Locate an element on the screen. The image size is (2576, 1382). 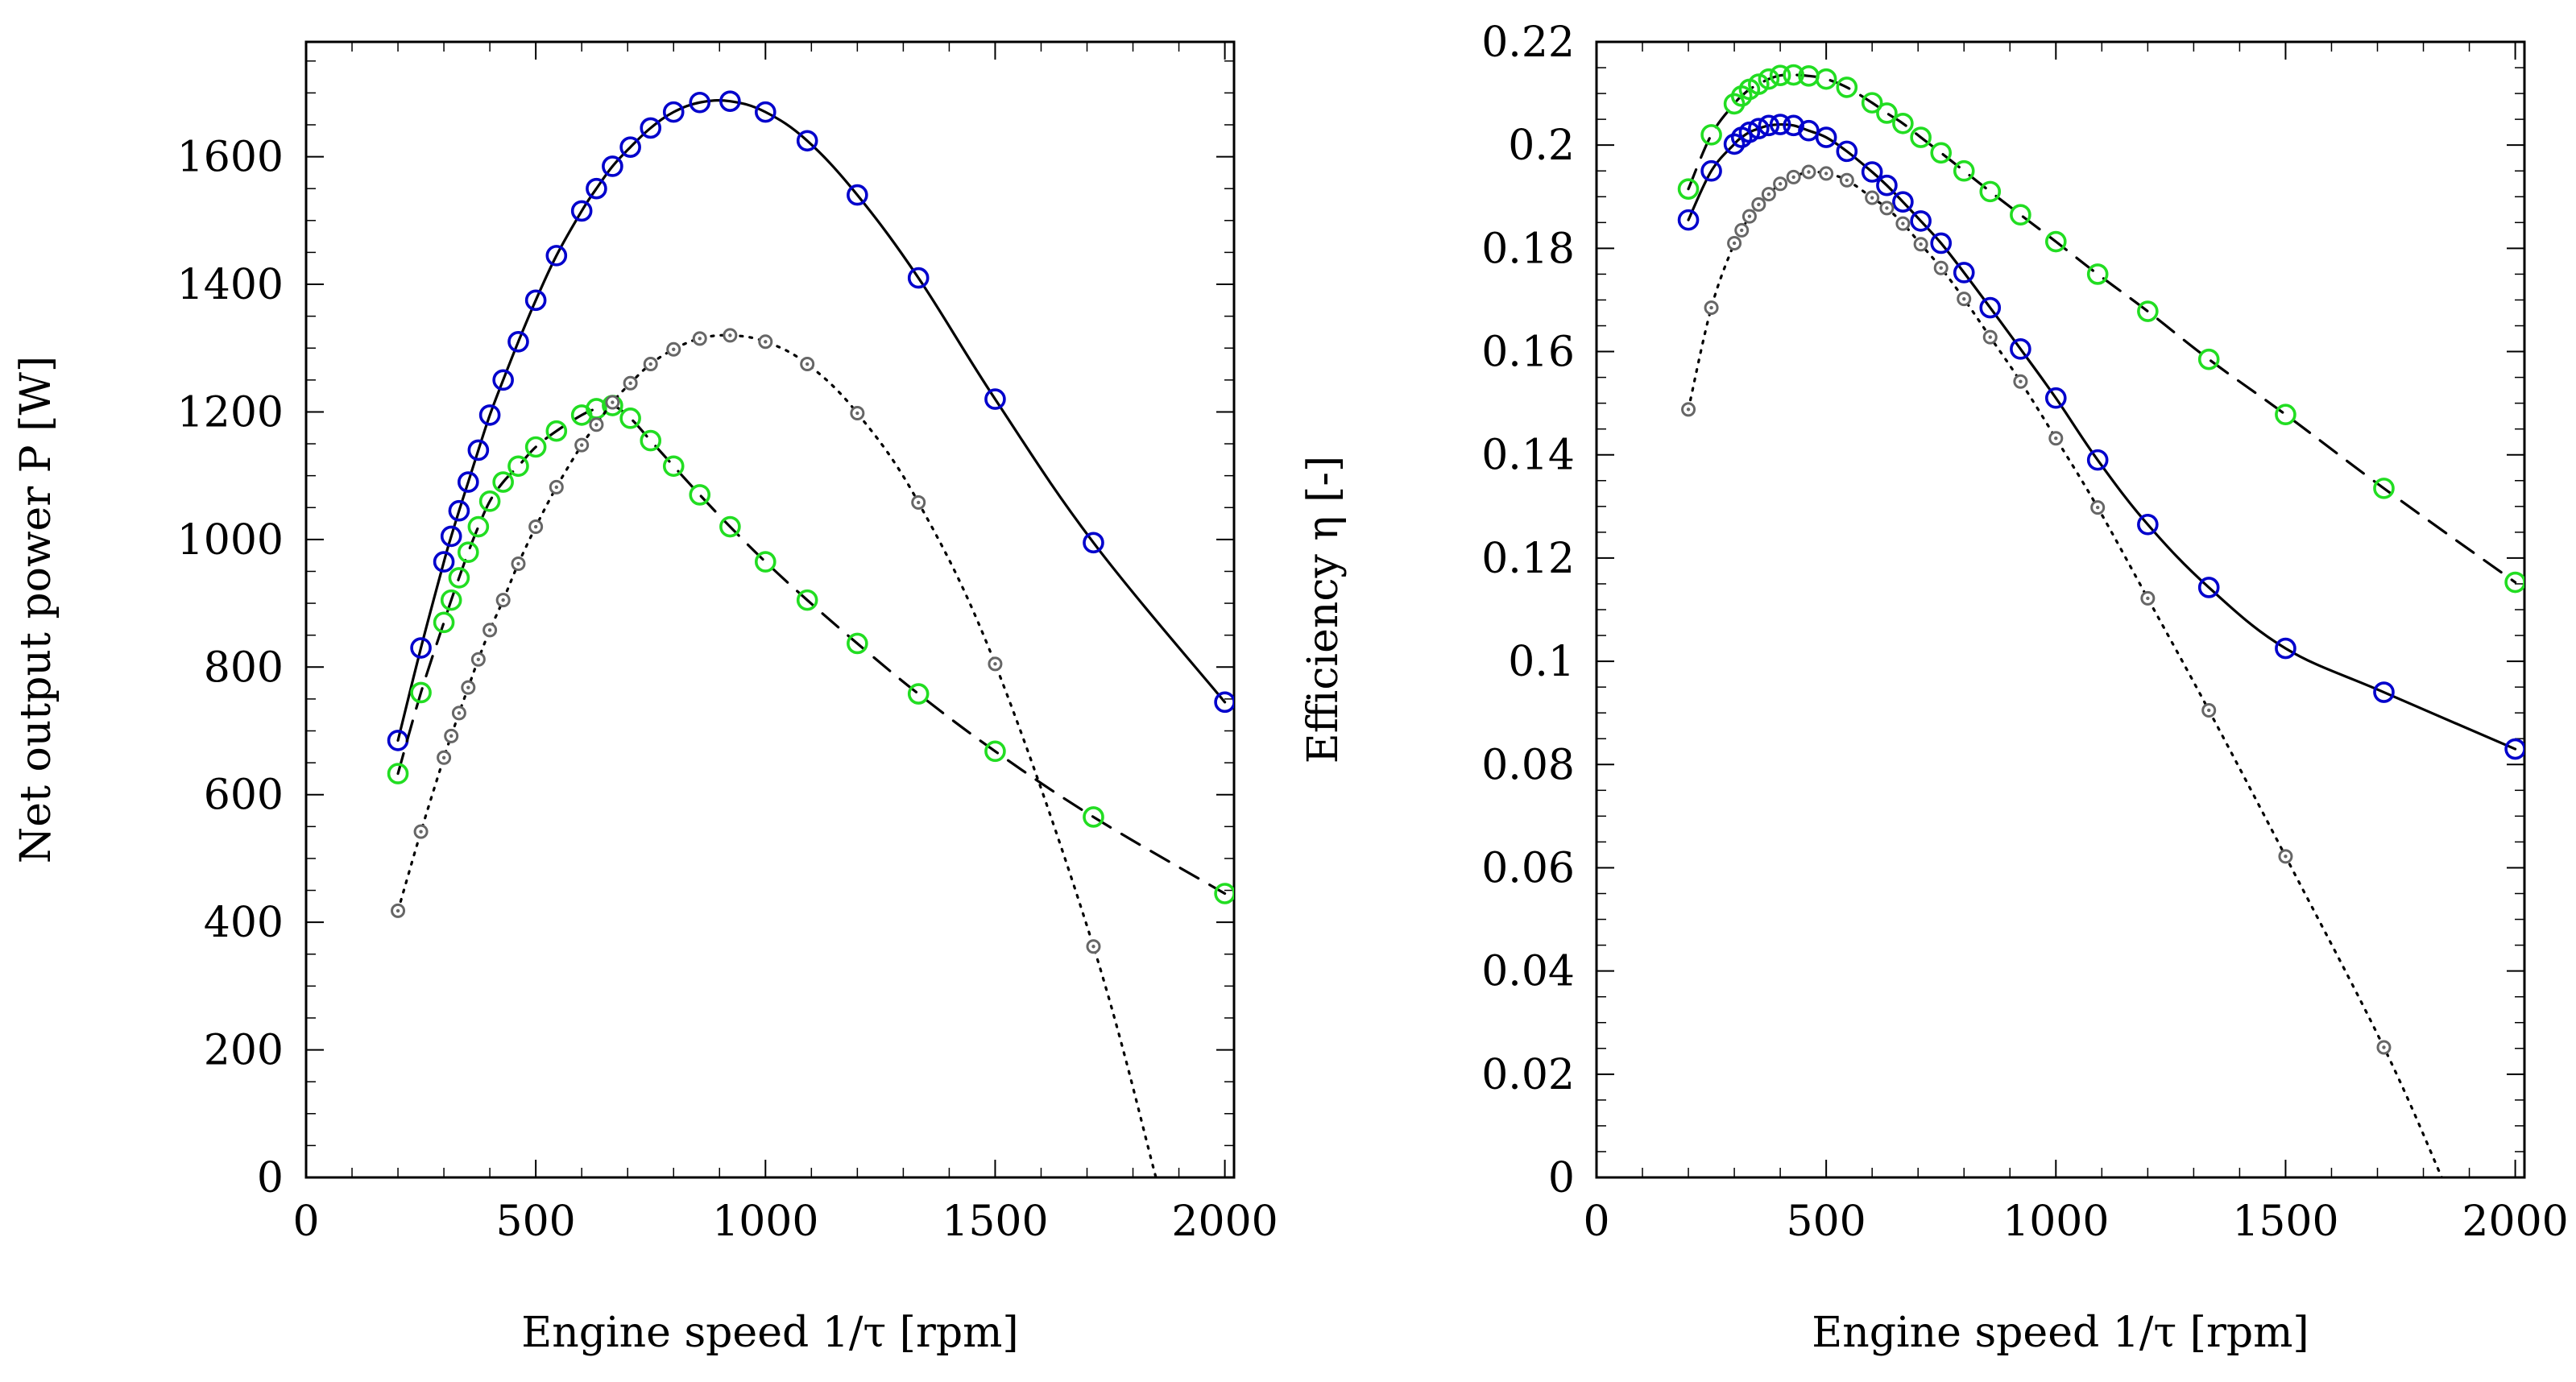
y-tick-label: 0.02 is located at coordinates (1528, 1075).